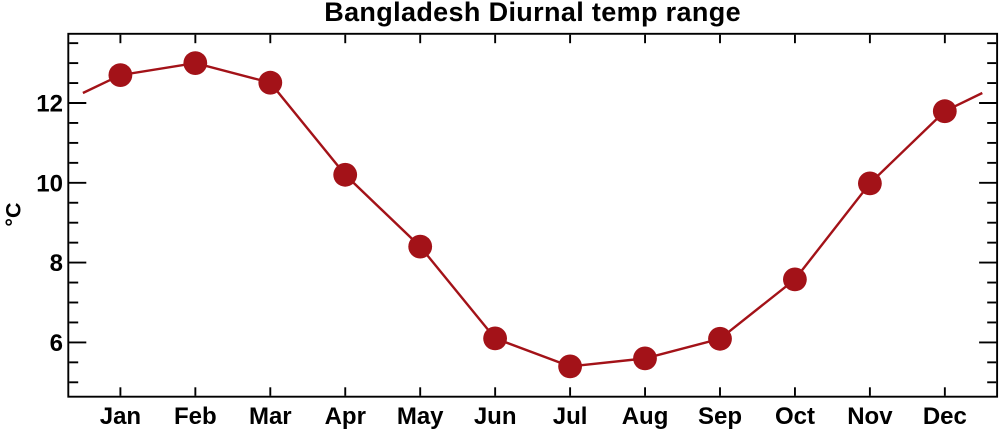 The image size is (1000, 436). I want to click on svg-text: Nov, so click(870, 416).